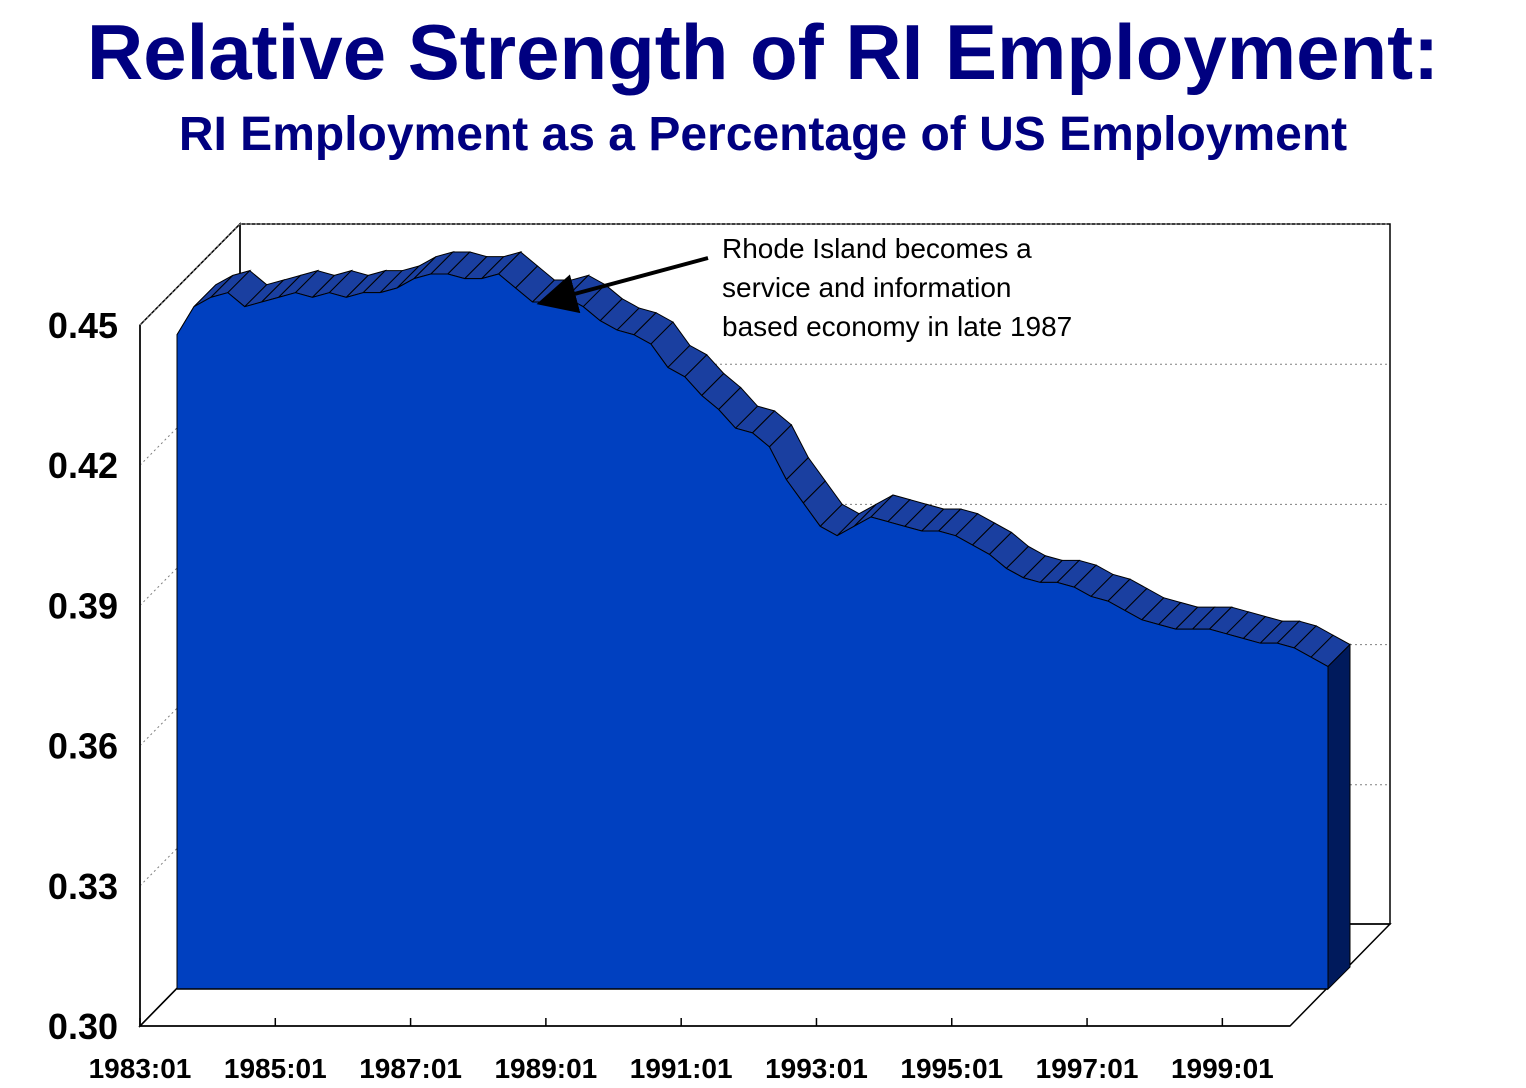 The width and height of the screenshot is (1526, 1088). I want to click on annotation-line-1: Rhode Island becomes a, so click(877, 248).